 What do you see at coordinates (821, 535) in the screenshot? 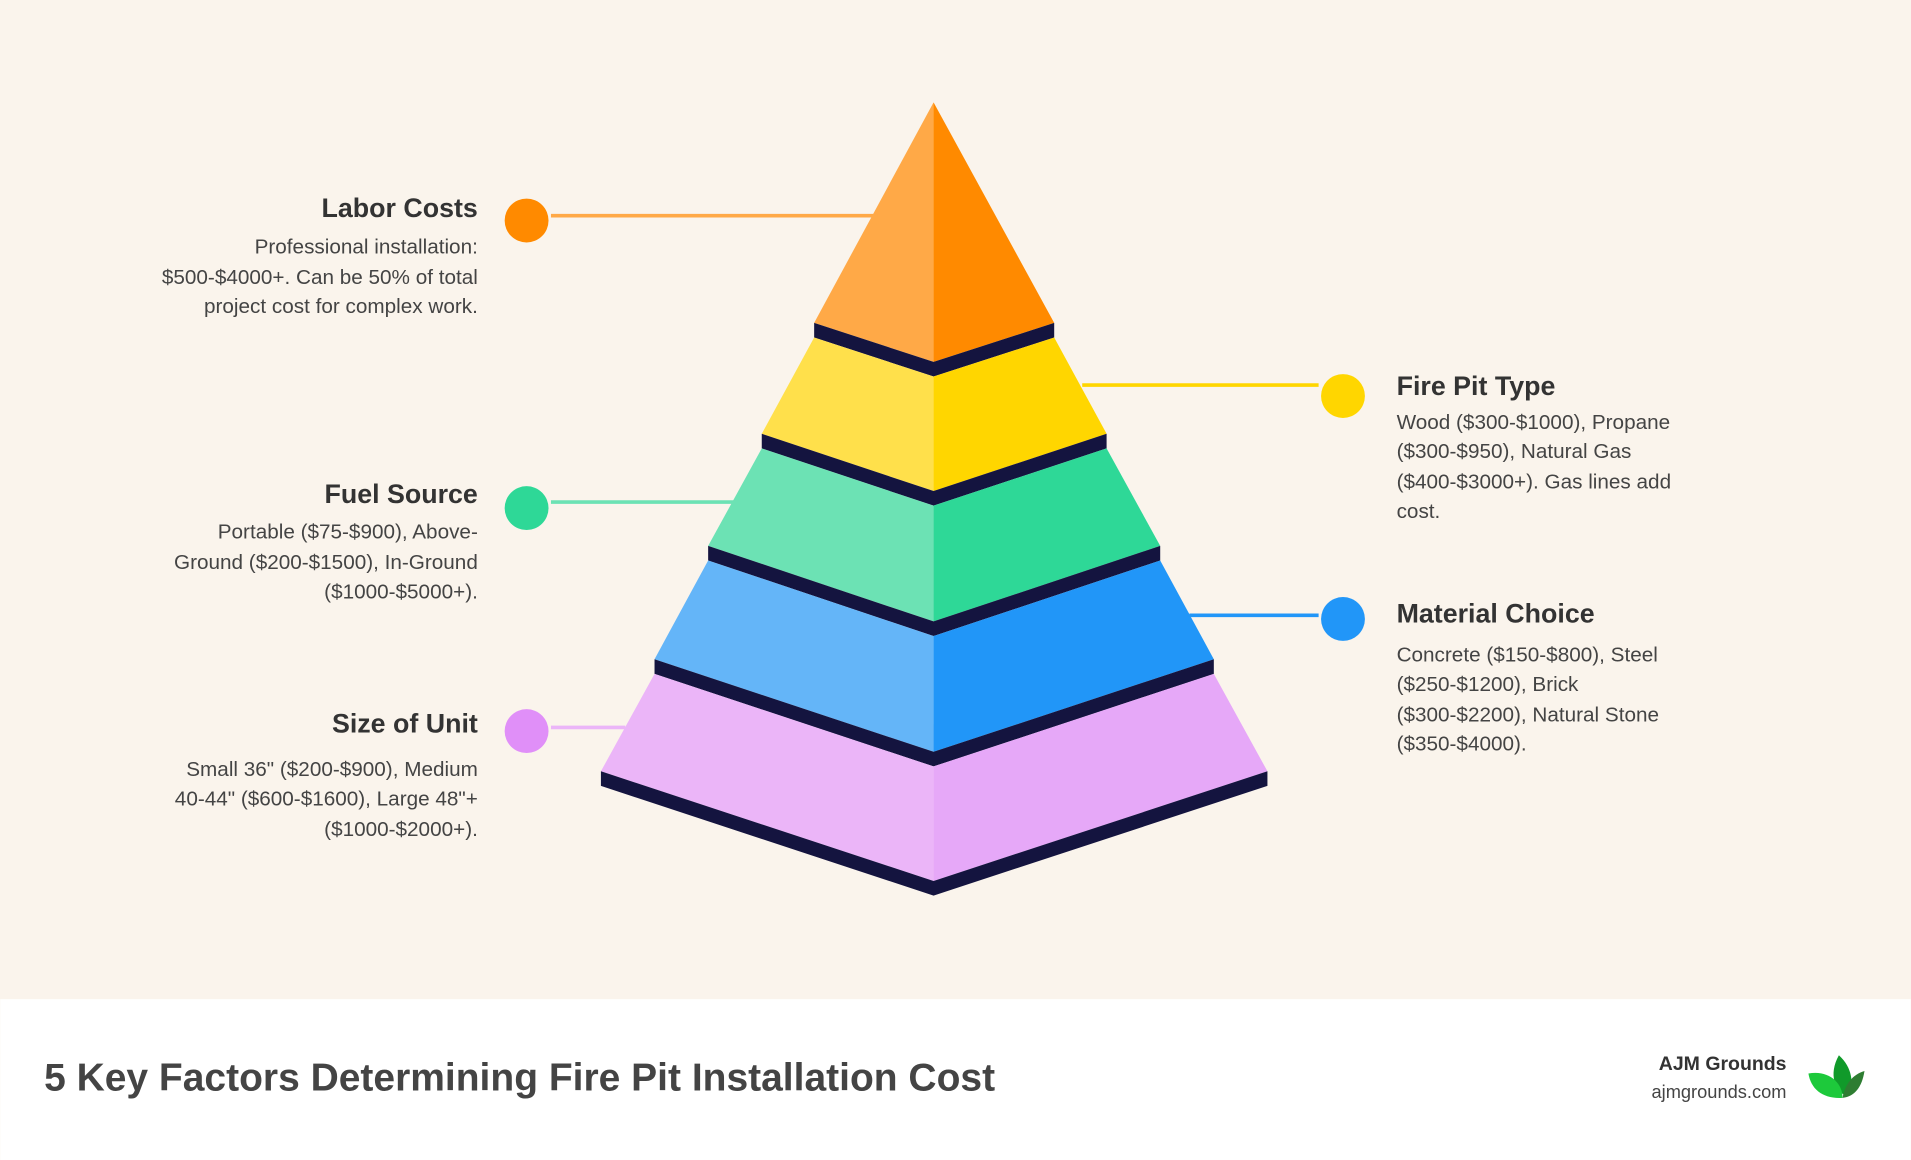
I see `pyramid-layer-fuel-left` at bounding box center [821, 535].